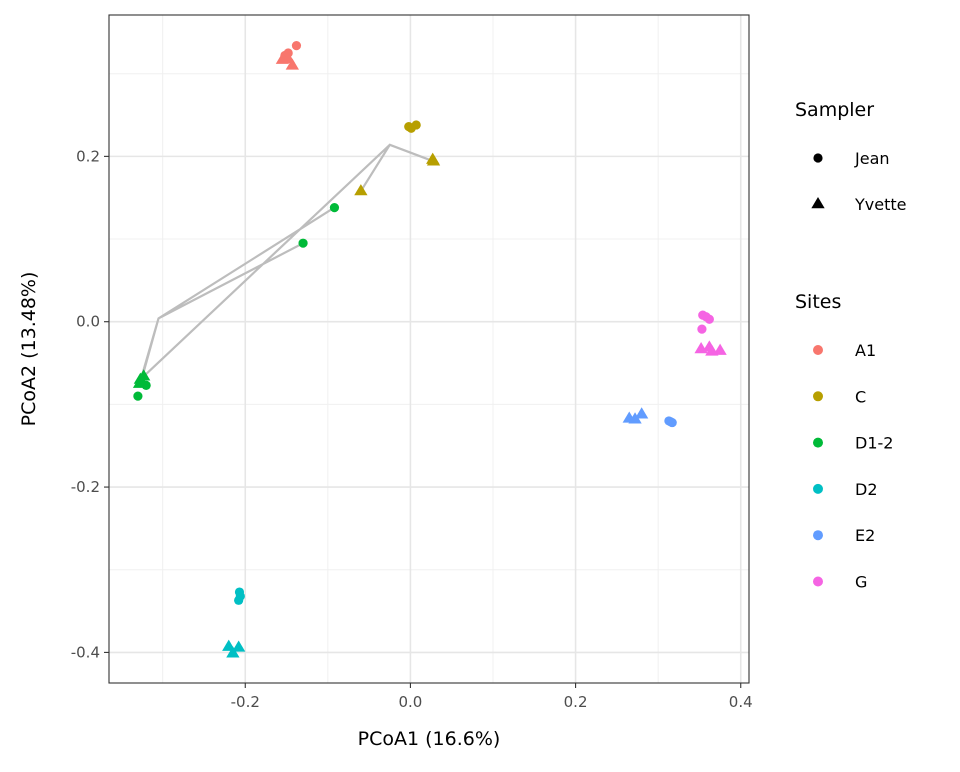 This screenshot has width=960, height=772. What do you see at coordinates (85, 652) in the screenshot?
I see `y-tick-label: -0.4` at bounding box center [85, 652].